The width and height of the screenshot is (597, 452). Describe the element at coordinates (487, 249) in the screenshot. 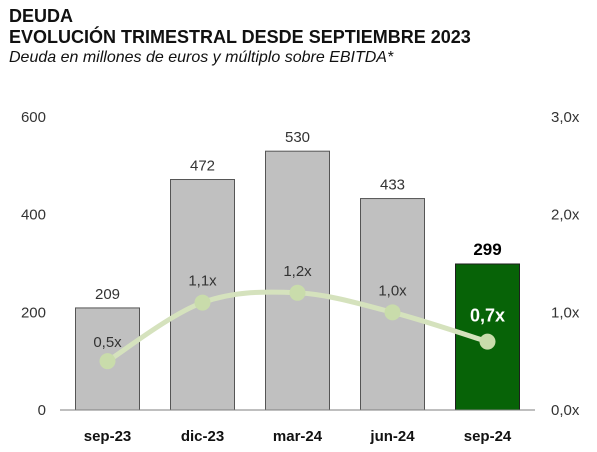

I see `bar-value-label: 299` at that location.